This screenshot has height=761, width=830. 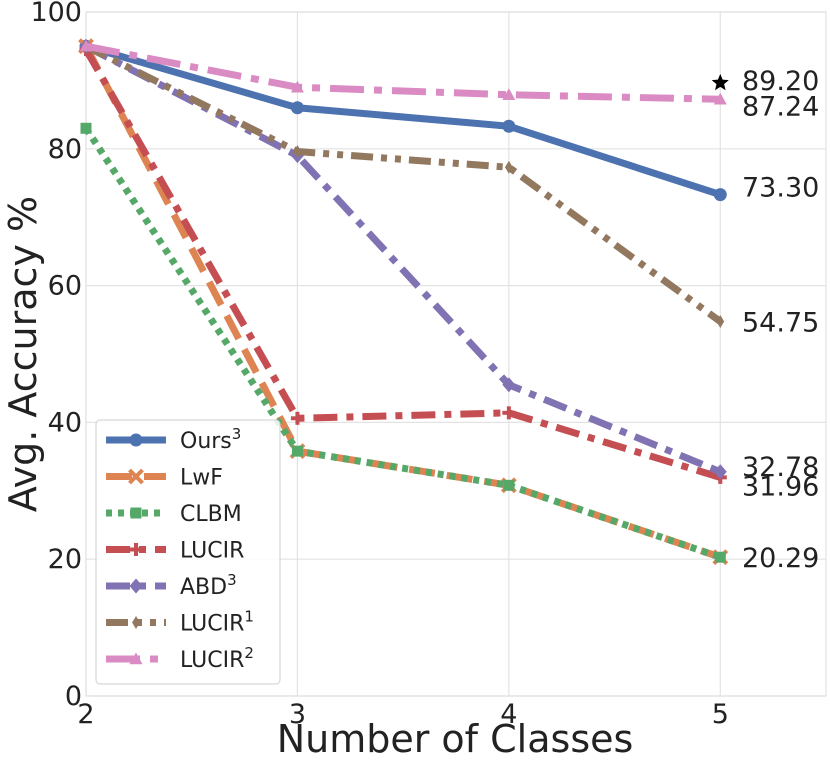 What do you see at coordinates (720, 714) in the screenshot?
I see `x-tick-label: 5` at bounding box center [720, 714].